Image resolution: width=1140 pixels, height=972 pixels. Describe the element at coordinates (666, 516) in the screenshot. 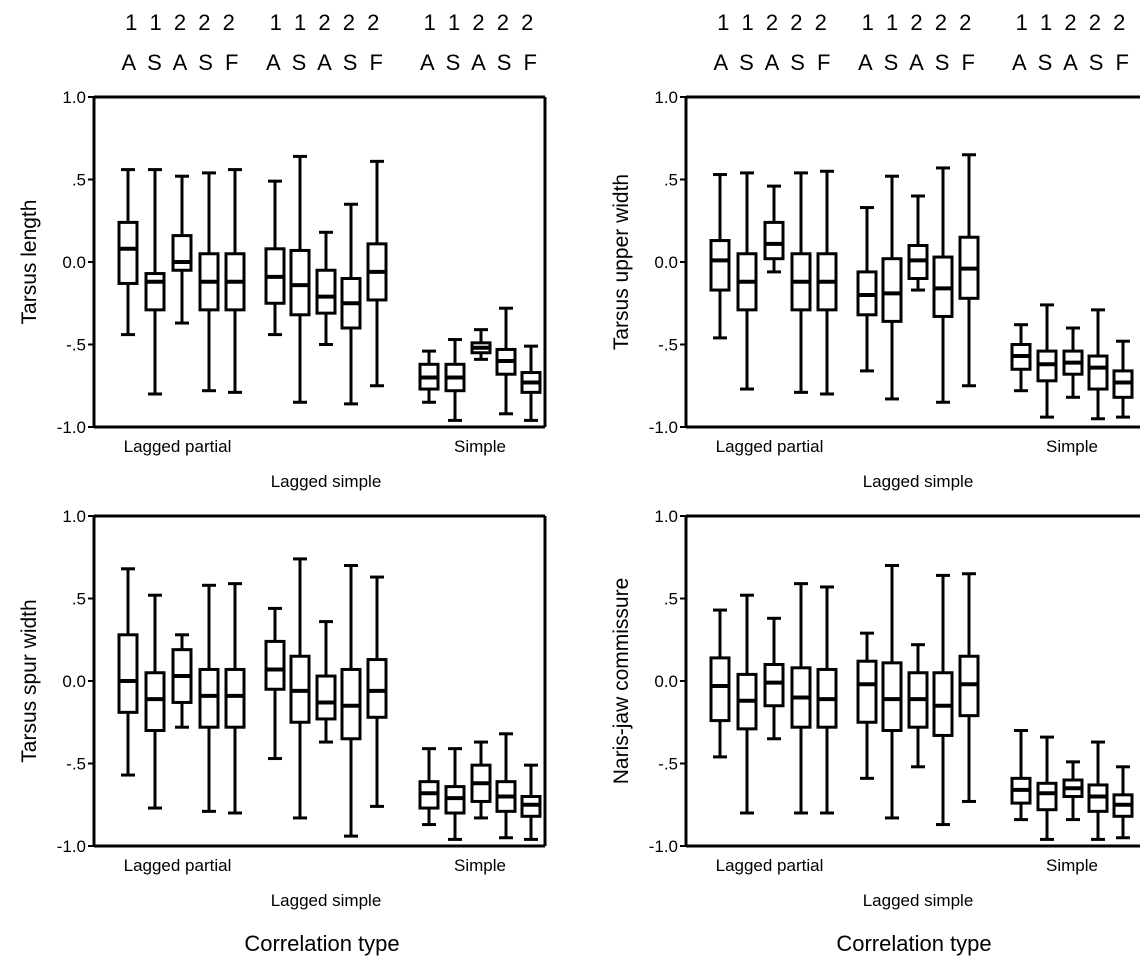

I see `y-tick-label: 1.0` at that location.